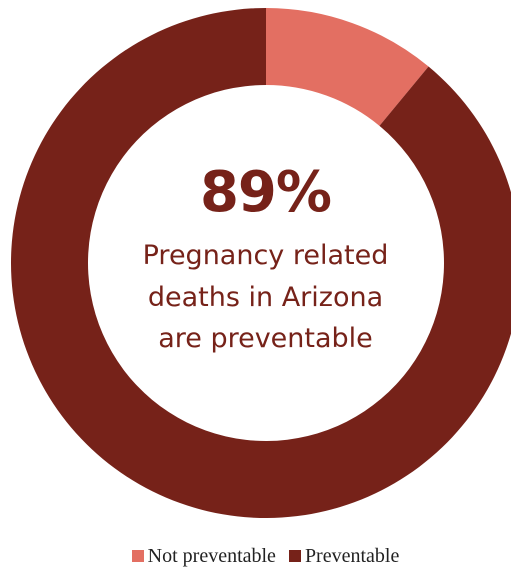 This screenshot has height=573, width=511. What do you see at coordinates (265, 338) in the screenshot?
I see `center-caption-line-3: are preventable` at bounding box center [265, 338].